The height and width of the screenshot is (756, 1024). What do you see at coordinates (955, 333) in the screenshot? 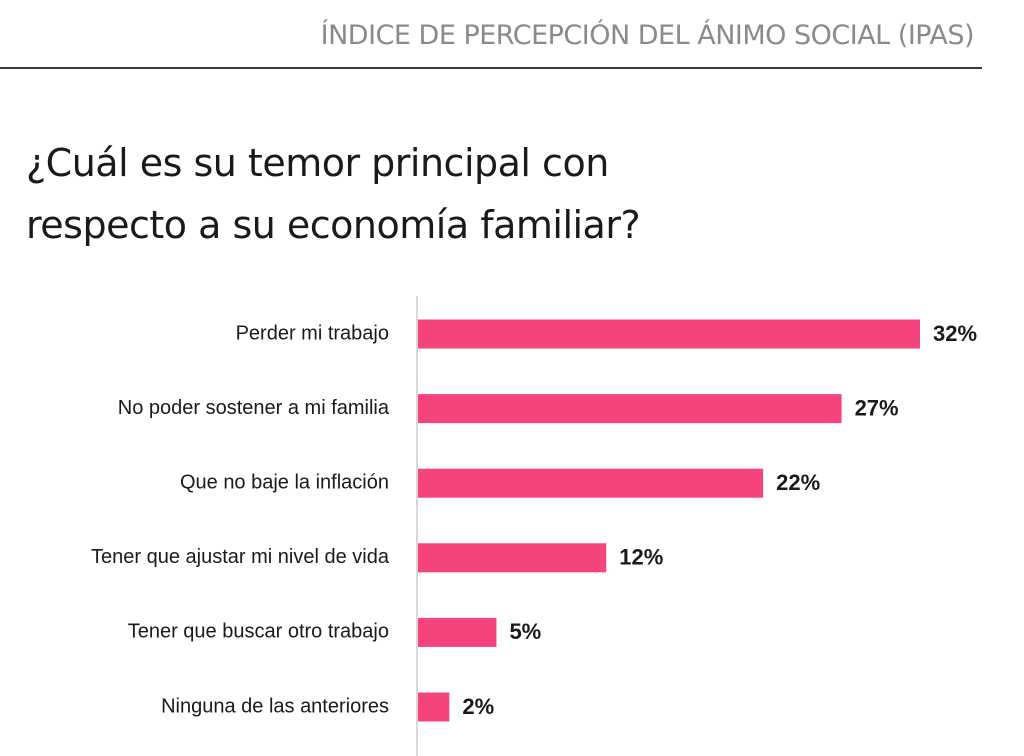
I see `value-label: 32%` at bounding box center [955, 333].